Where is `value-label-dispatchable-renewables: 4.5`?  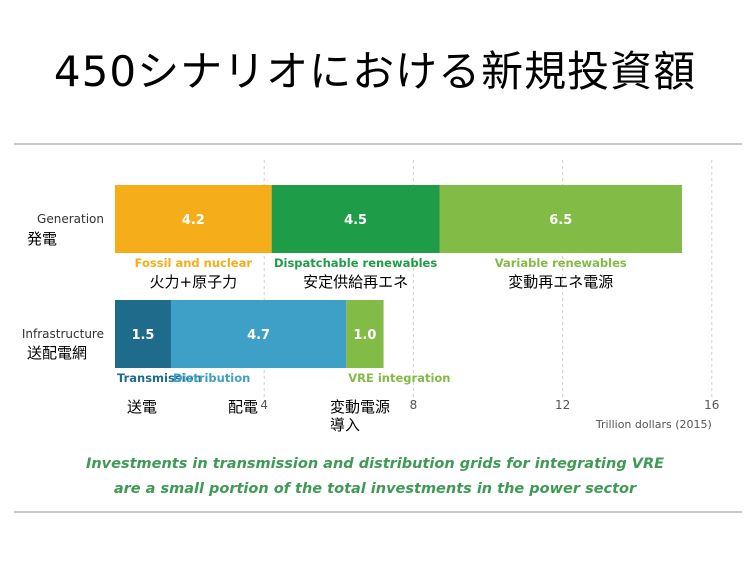
value-label-dispatchable-renewables: 4.5 is located at coordinates (355, 220).